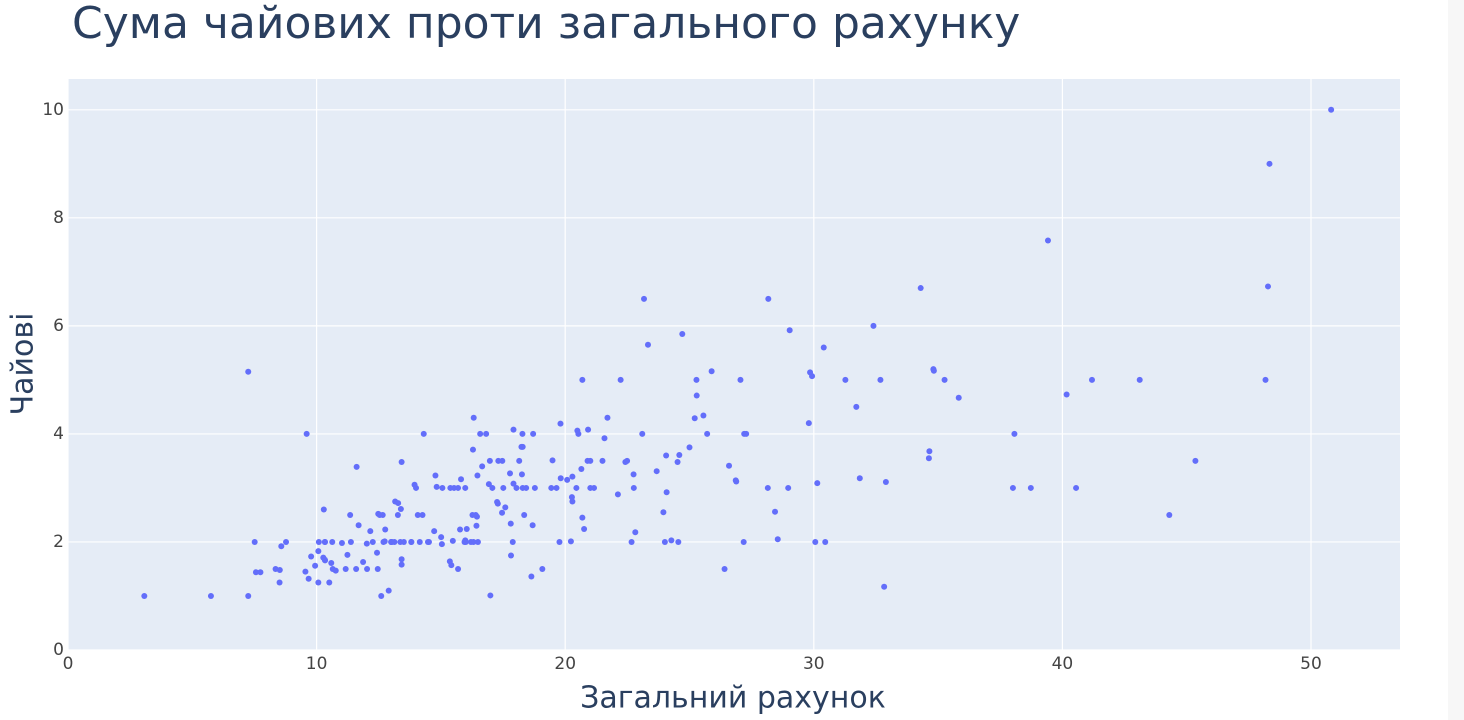  What do you see at coordinates (733, 698) in the screenshot?
I see `x-axis-title: Загальний рахунок` at bounding box center [733, 698].